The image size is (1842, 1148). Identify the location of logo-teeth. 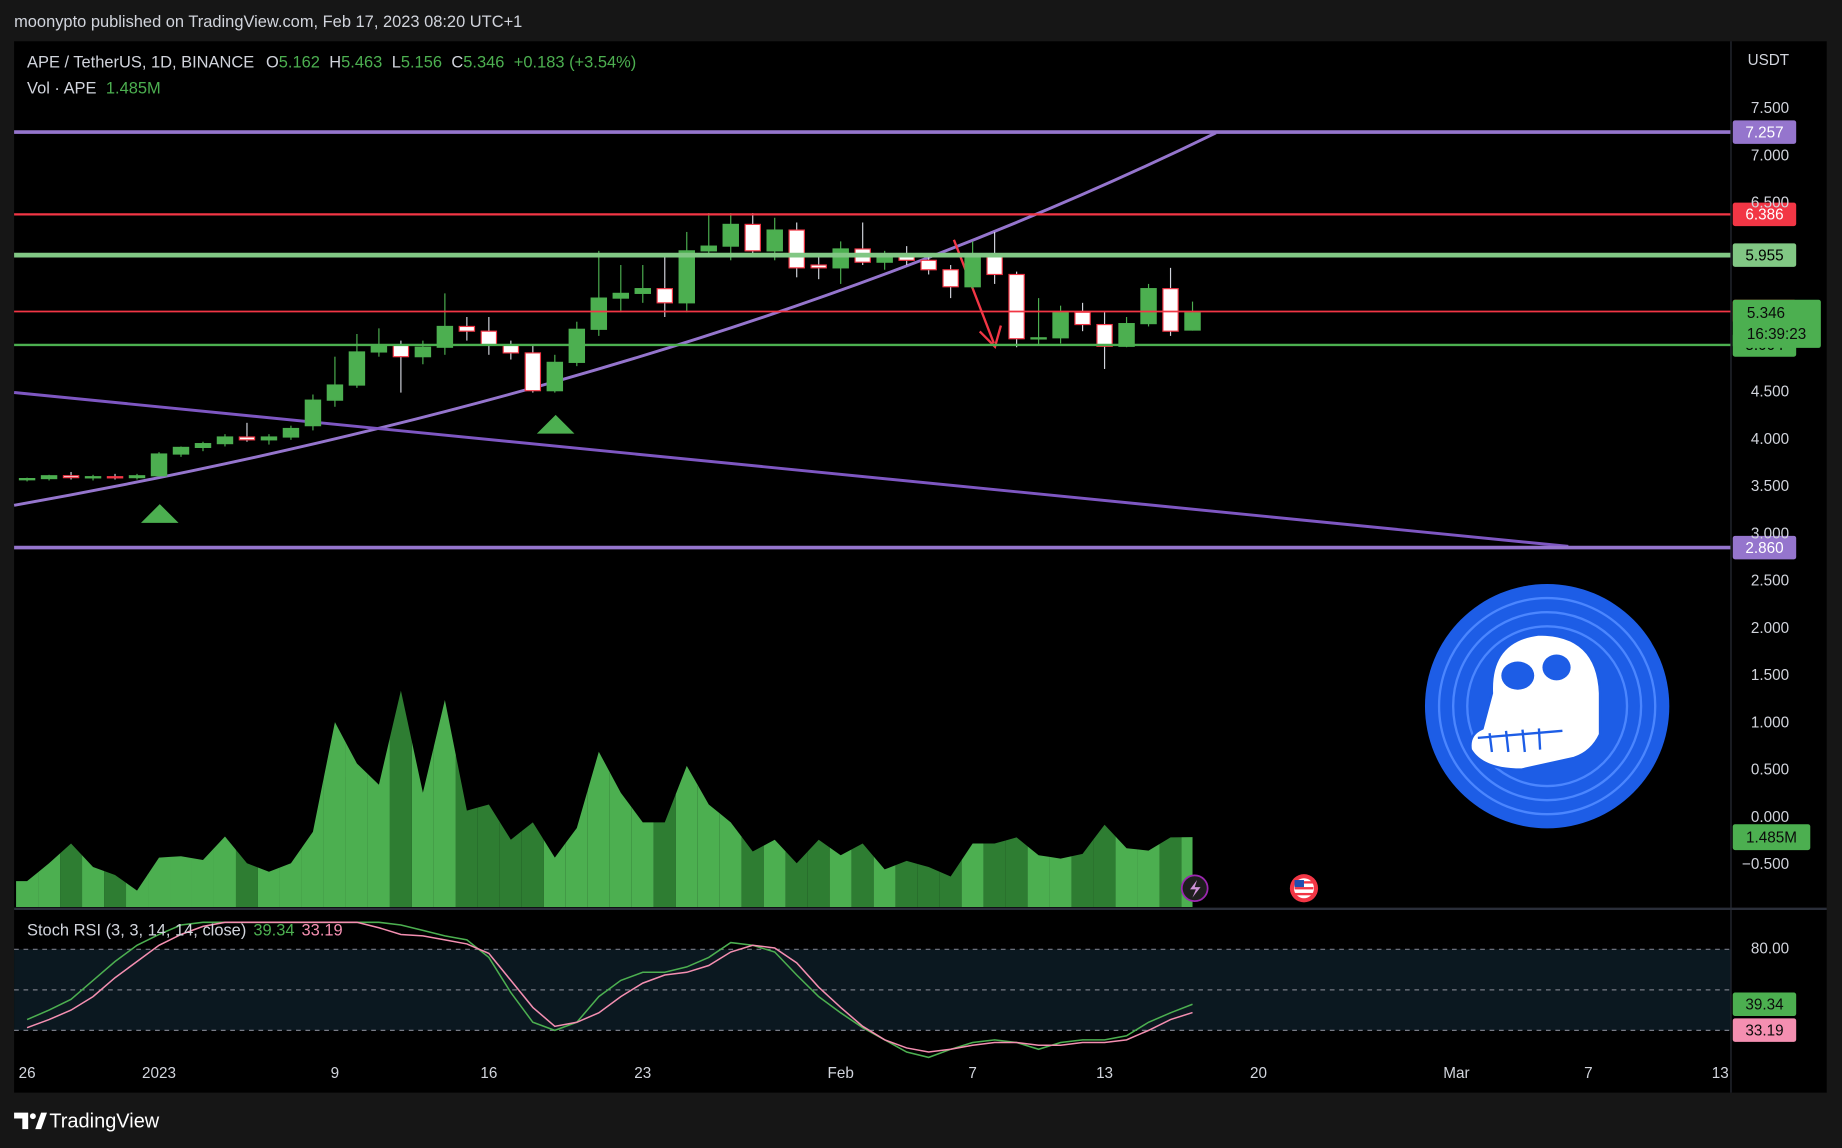
(1520, 740).